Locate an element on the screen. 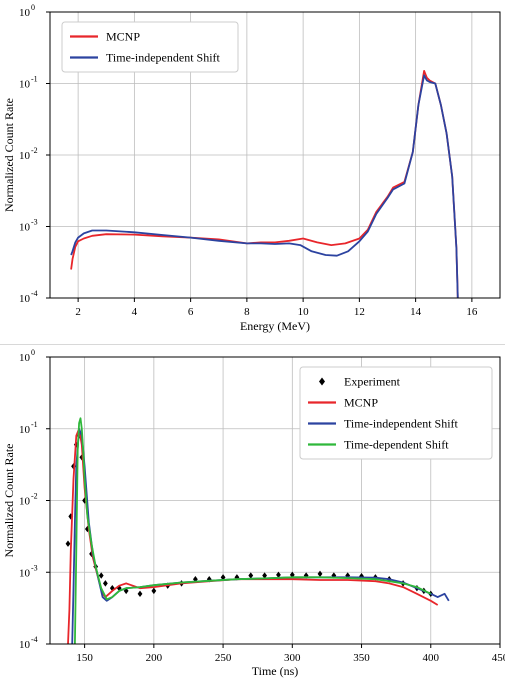  x-tick-label: 450 is located at coordinates (498, 658).